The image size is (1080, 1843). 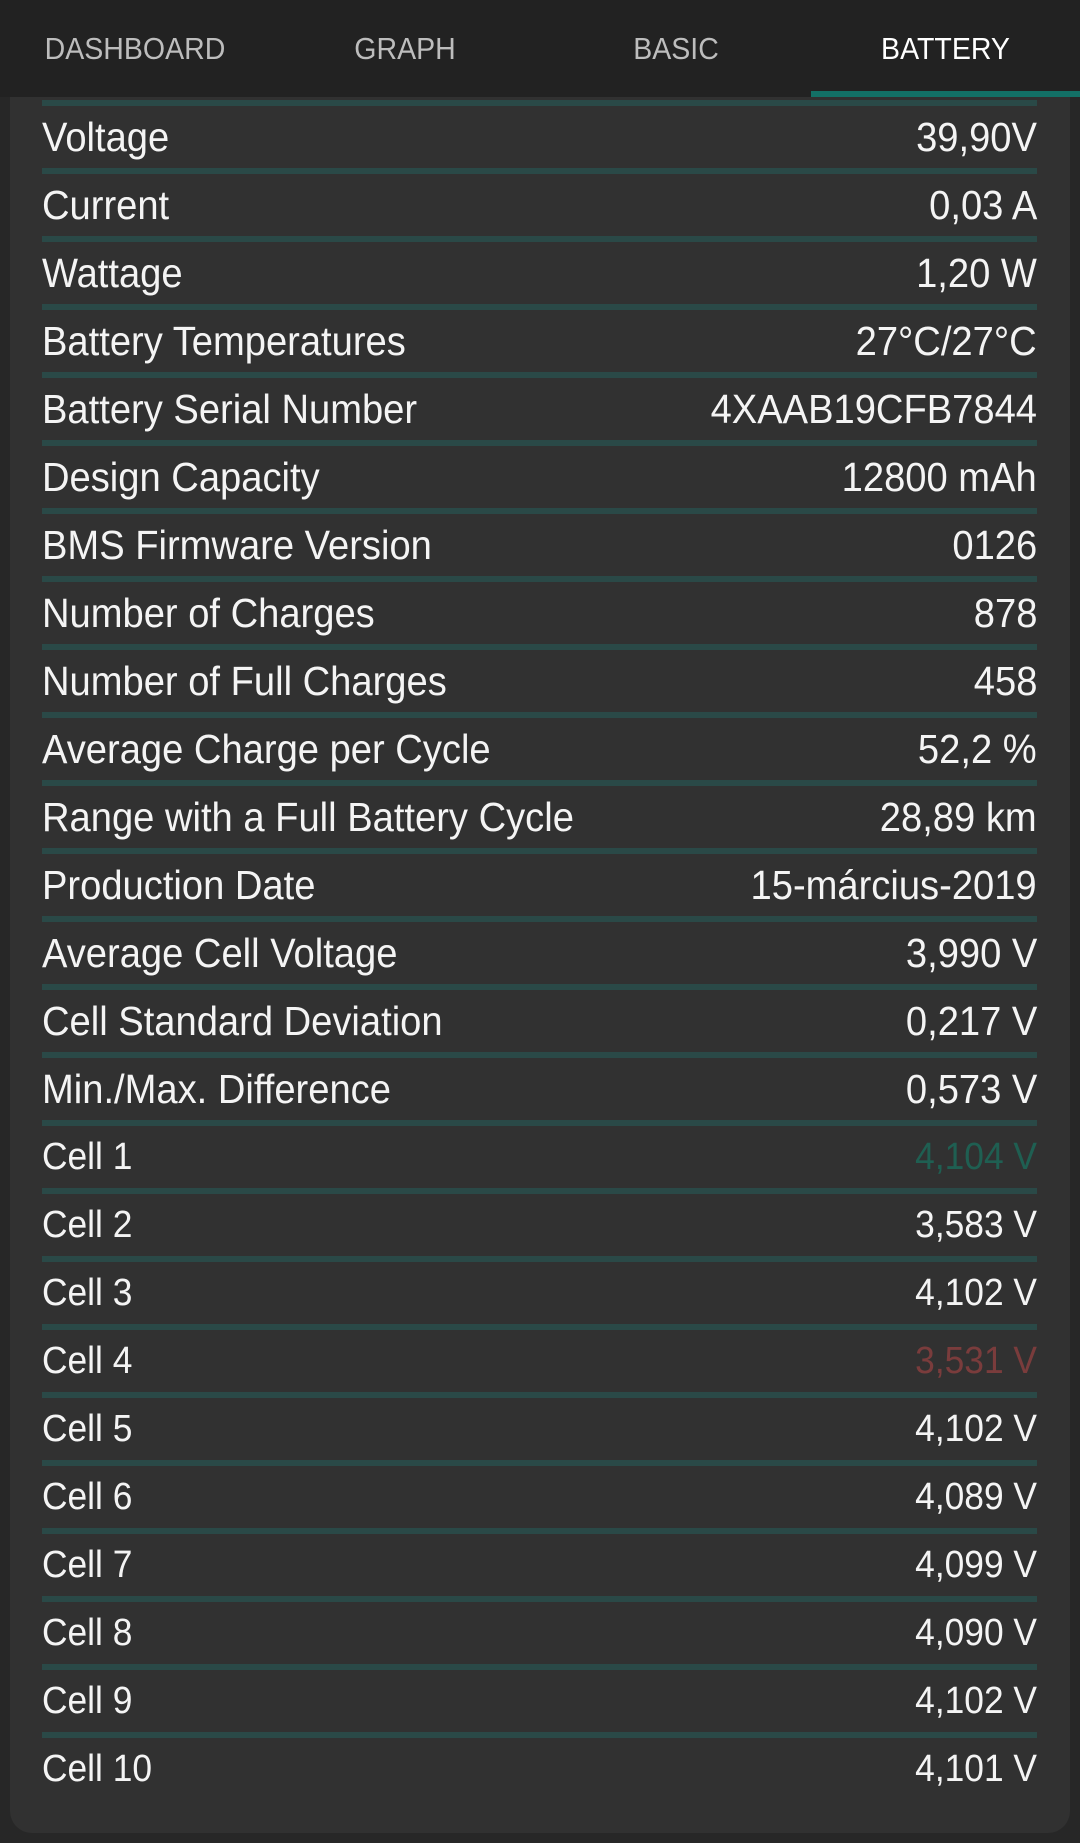 What do you see at coordinates (946, 341) in the screenshot?
I see `row-value: 27°C/27°C` at bounding box center [946, 341].